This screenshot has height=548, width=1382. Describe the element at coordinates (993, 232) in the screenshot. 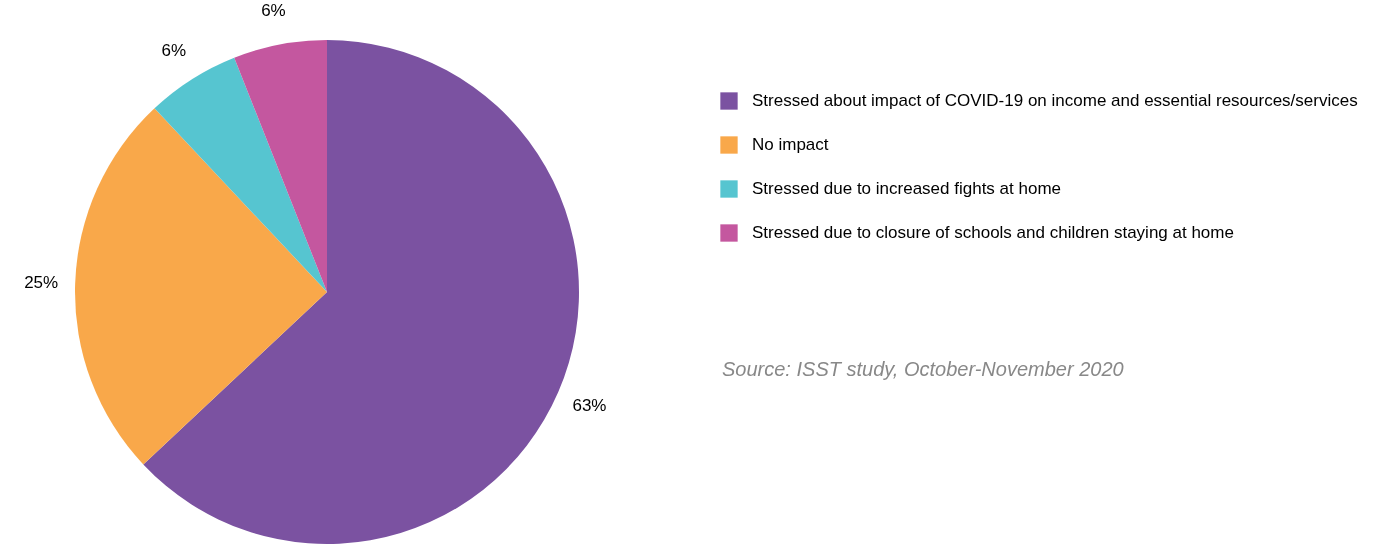

I see `legend-label: Stressed due to closure of schools and children staying at home` at that location.